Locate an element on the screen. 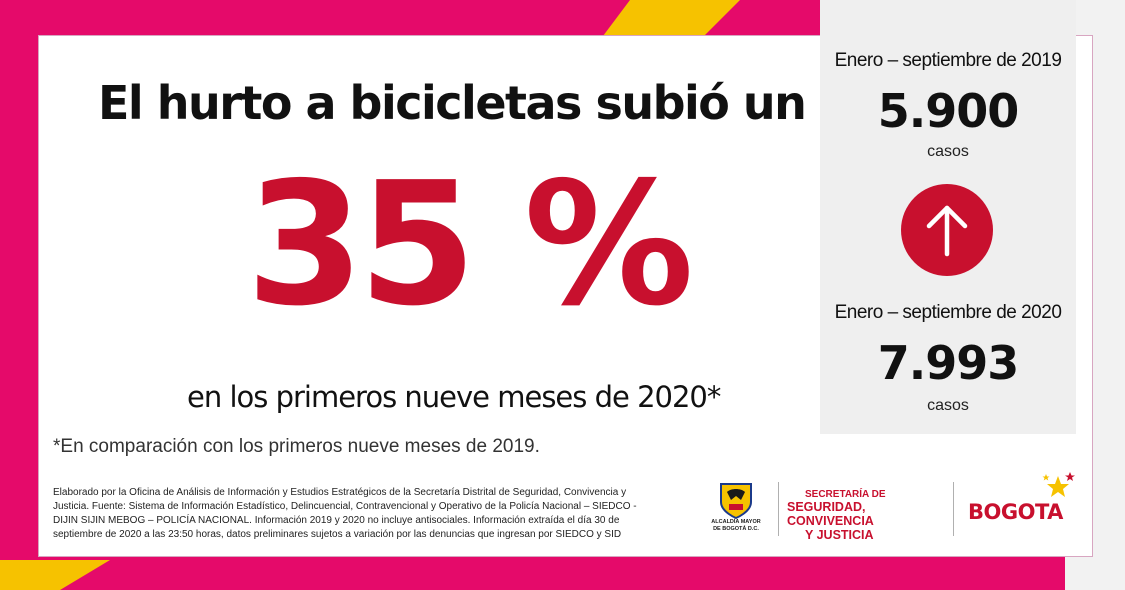  secretaria-line-1: SEGURIDAD, CONVIVENCIA is located at coordinates (830, 514).